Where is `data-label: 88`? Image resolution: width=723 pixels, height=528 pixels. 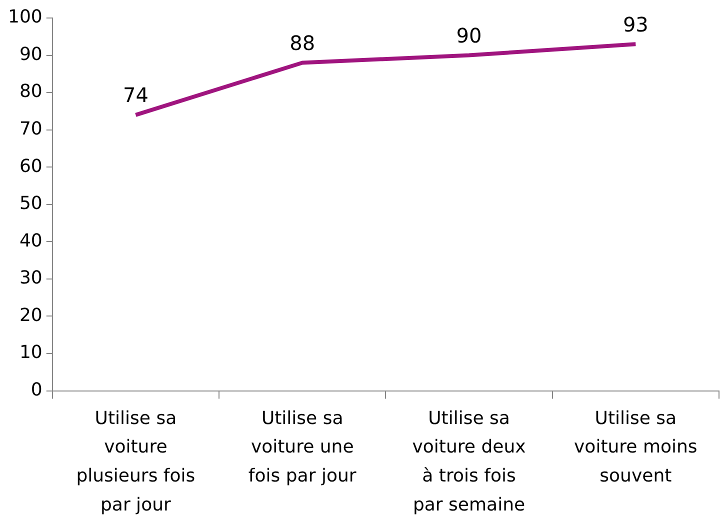
data-label: 88 is located at coordinates (303, 42).